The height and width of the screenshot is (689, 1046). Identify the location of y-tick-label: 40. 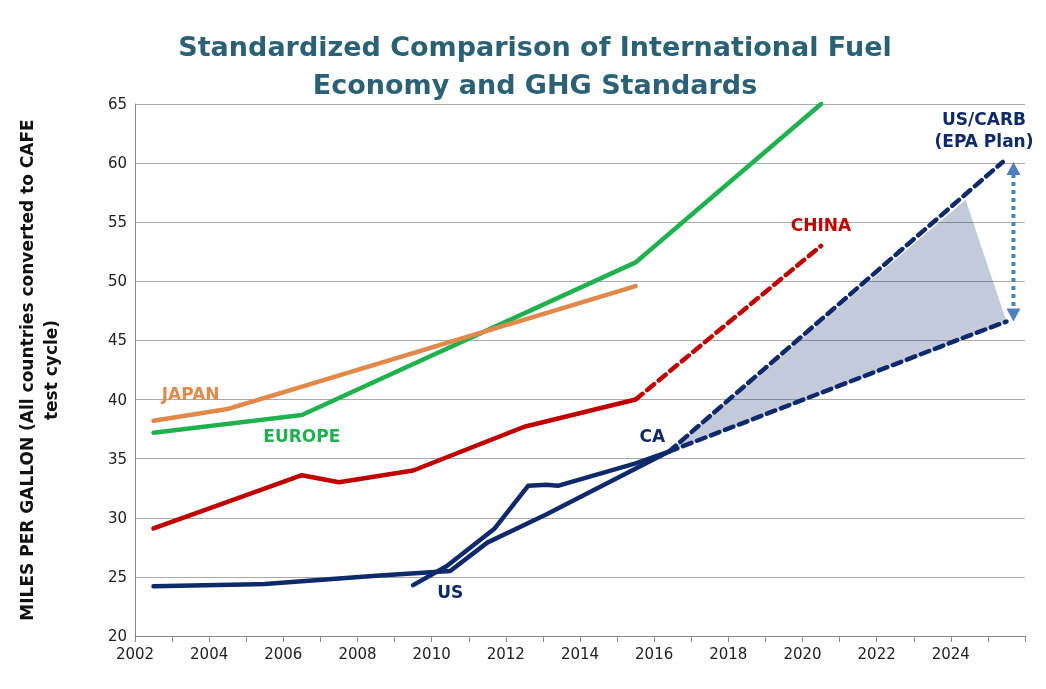
(117, 399).